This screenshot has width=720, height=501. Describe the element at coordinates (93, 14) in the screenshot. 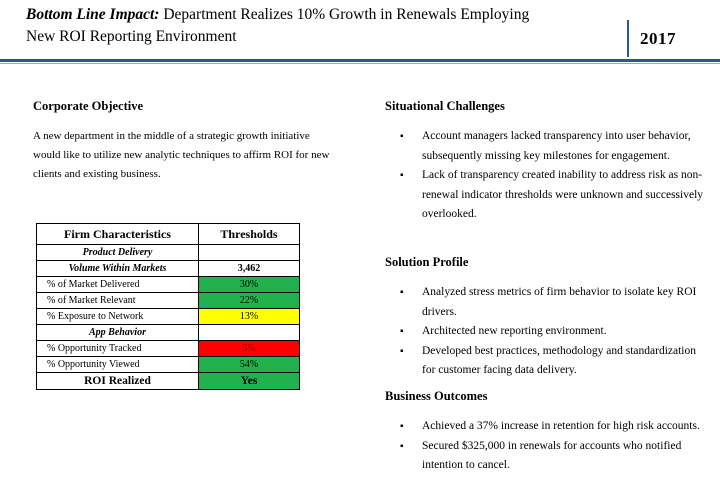

I see `title-lead: Bottom Line Impact:` at that location.